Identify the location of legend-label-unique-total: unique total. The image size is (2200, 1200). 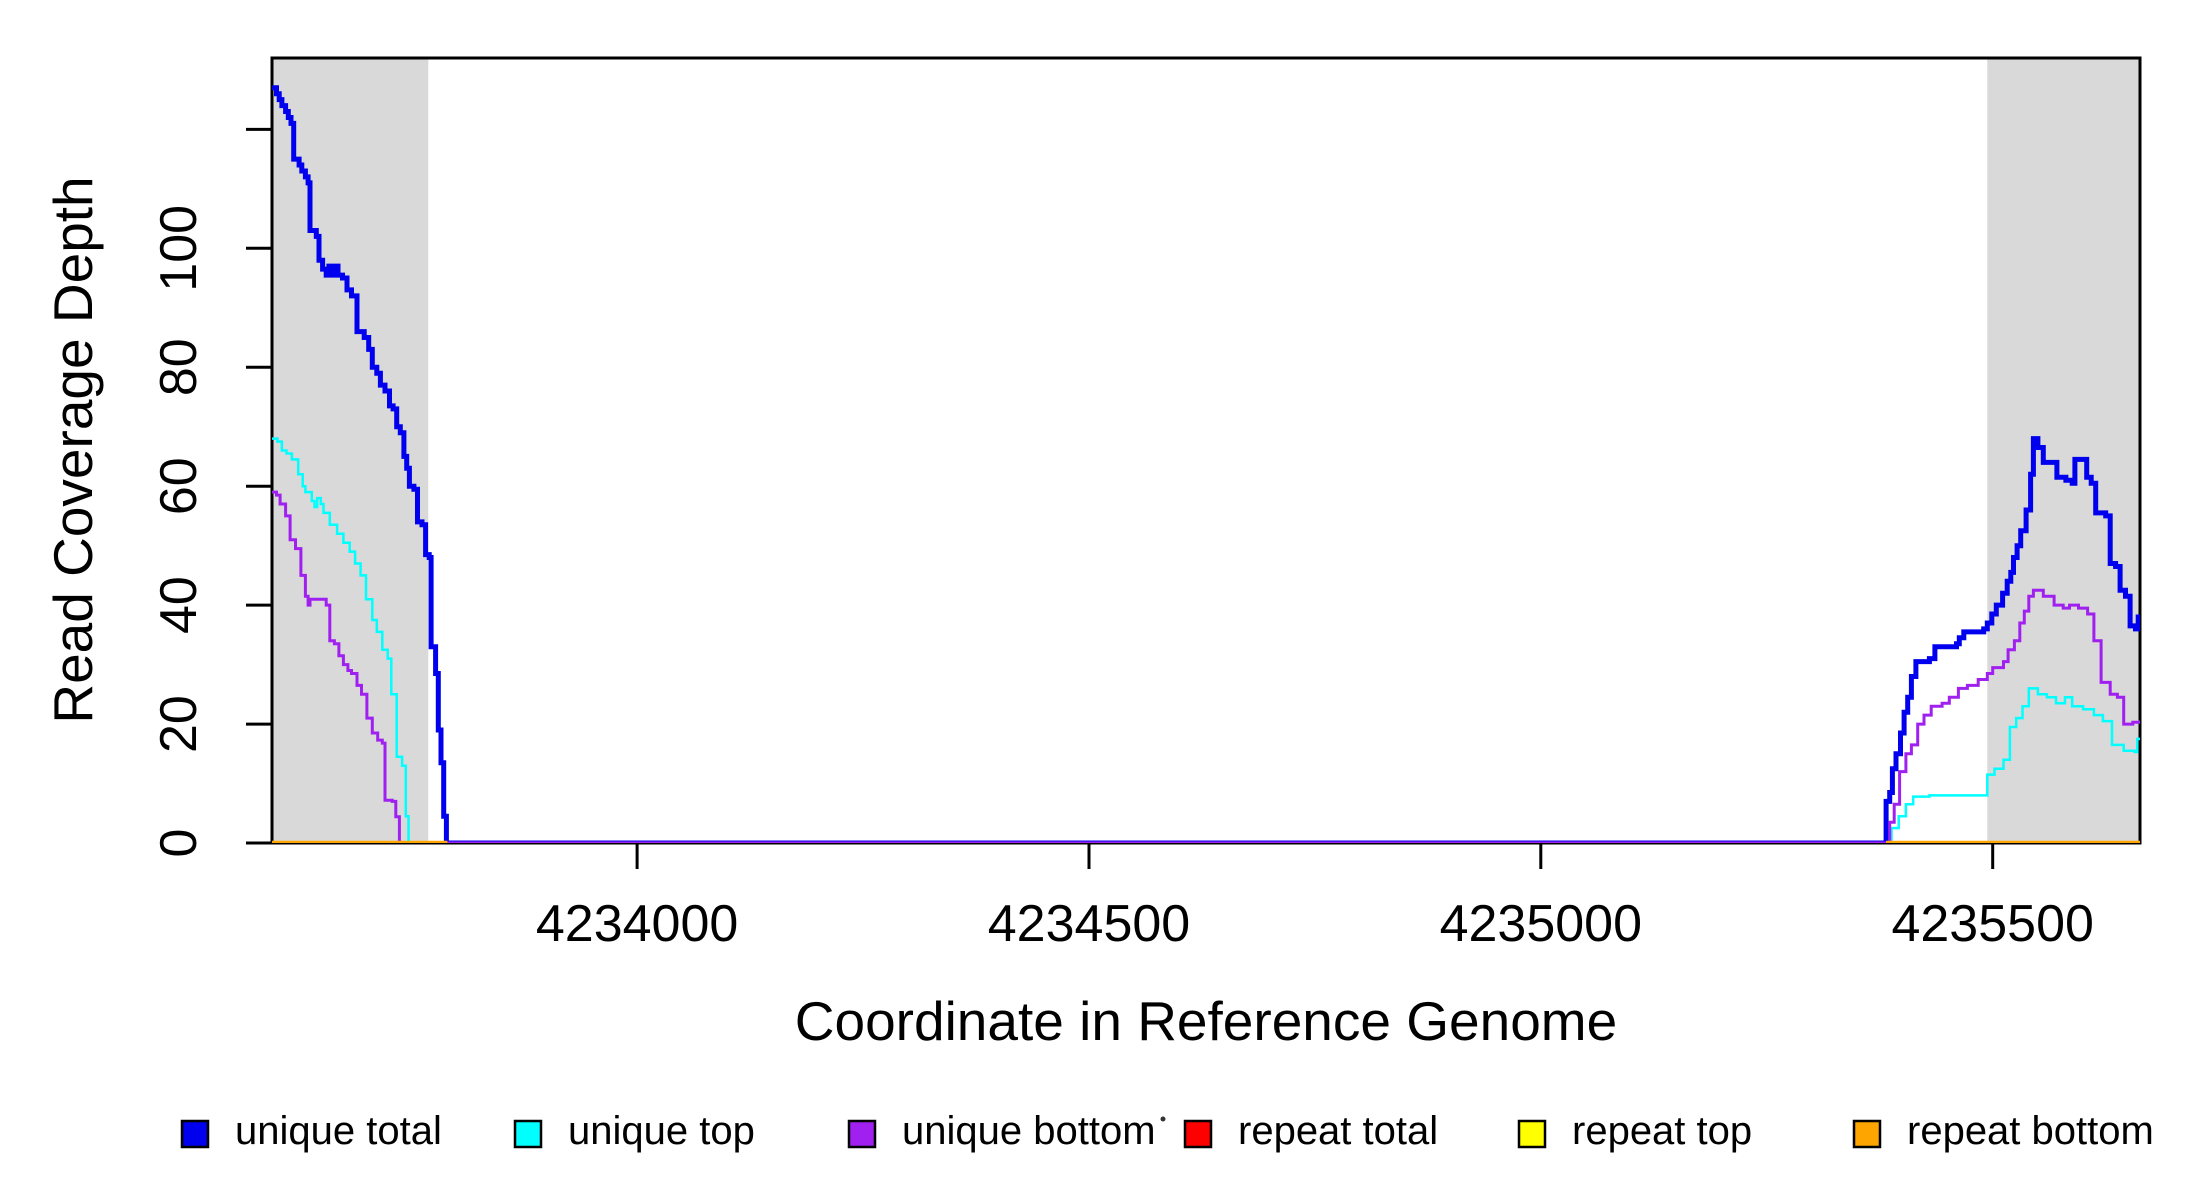
(338, 1131).